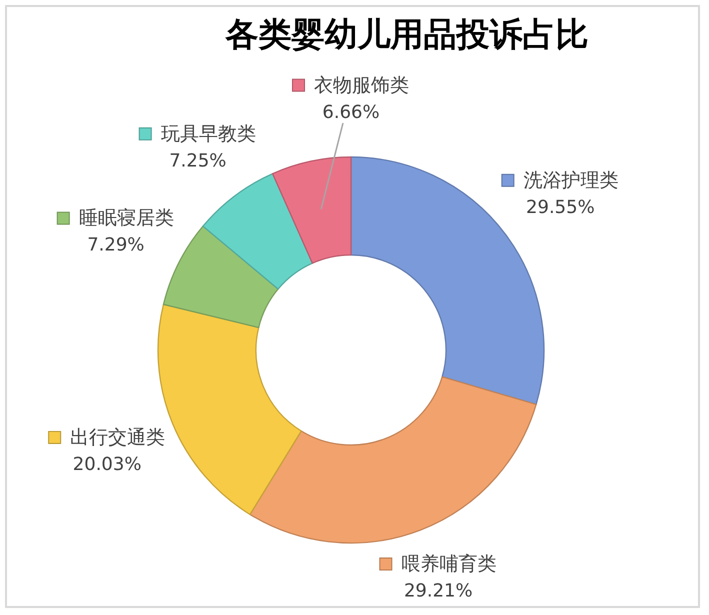 This screenshot has height=615, width=709. I want to click on legend-label: 玩具早教类, so click(208, 133).